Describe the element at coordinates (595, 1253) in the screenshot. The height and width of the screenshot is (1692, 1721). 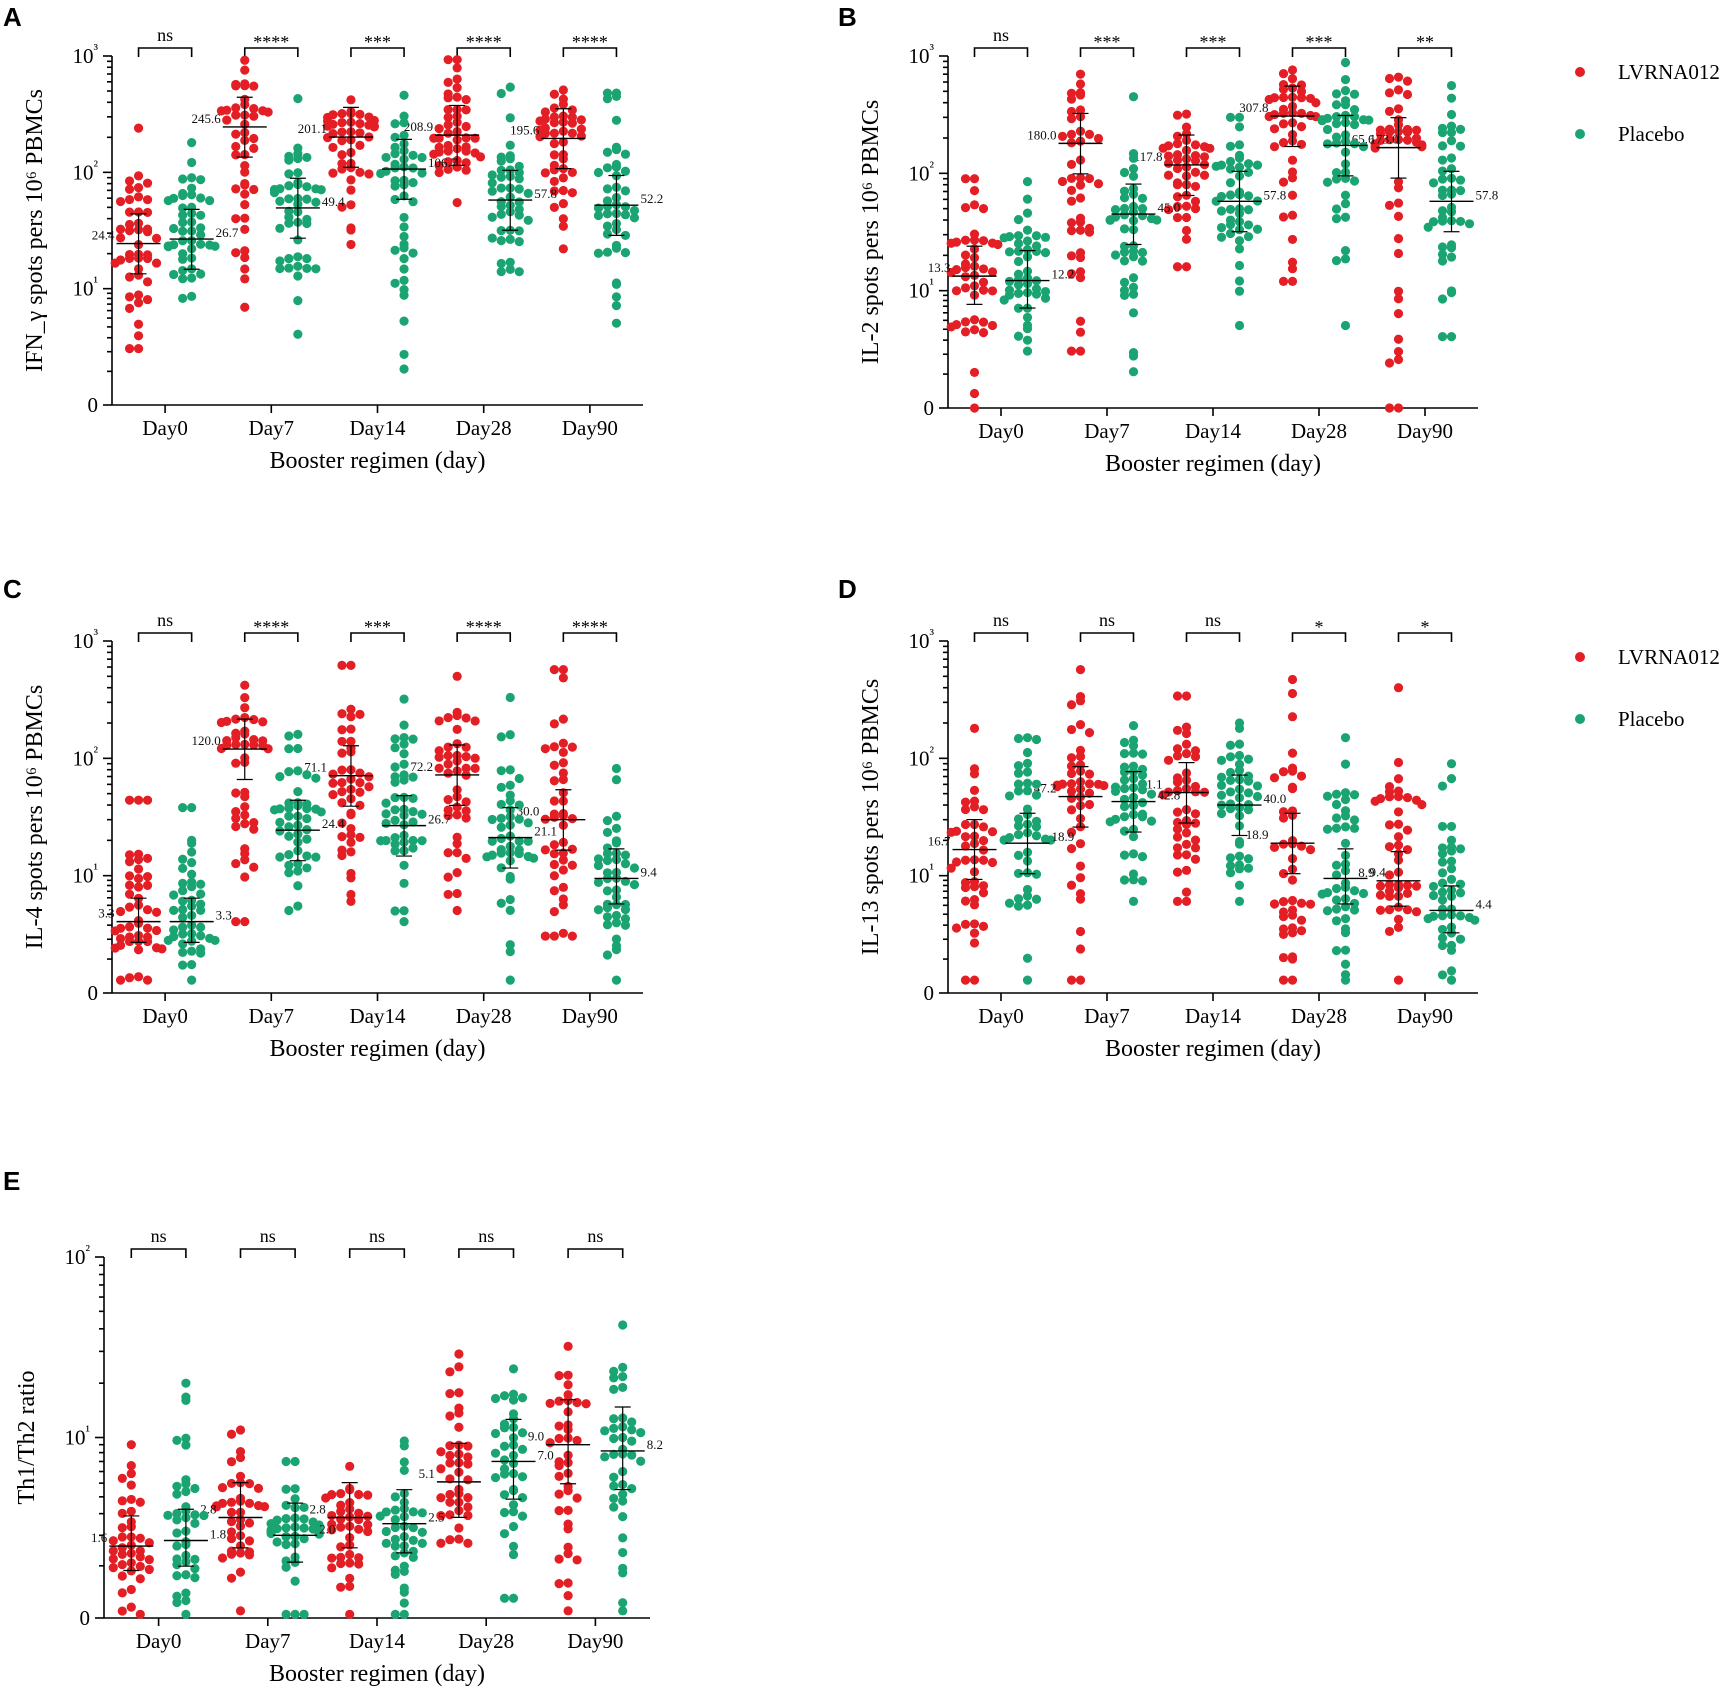
I see `significance-bracket` at that location.